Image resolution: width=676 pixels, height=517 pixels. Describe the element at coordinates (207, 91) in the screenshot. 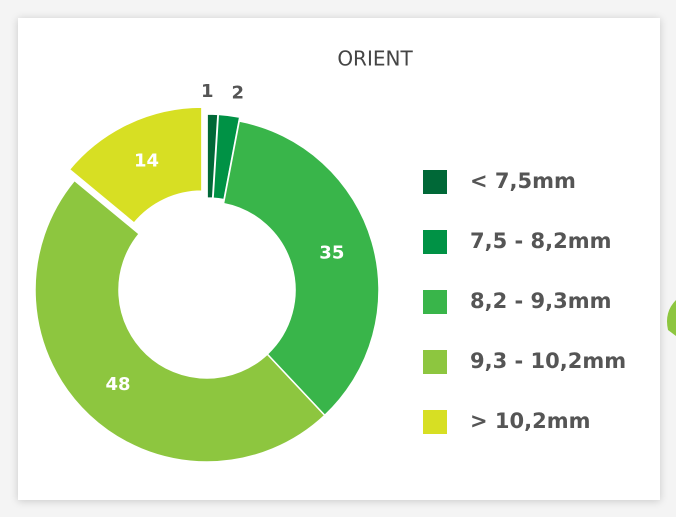

I see `data-label: 1` at that location.